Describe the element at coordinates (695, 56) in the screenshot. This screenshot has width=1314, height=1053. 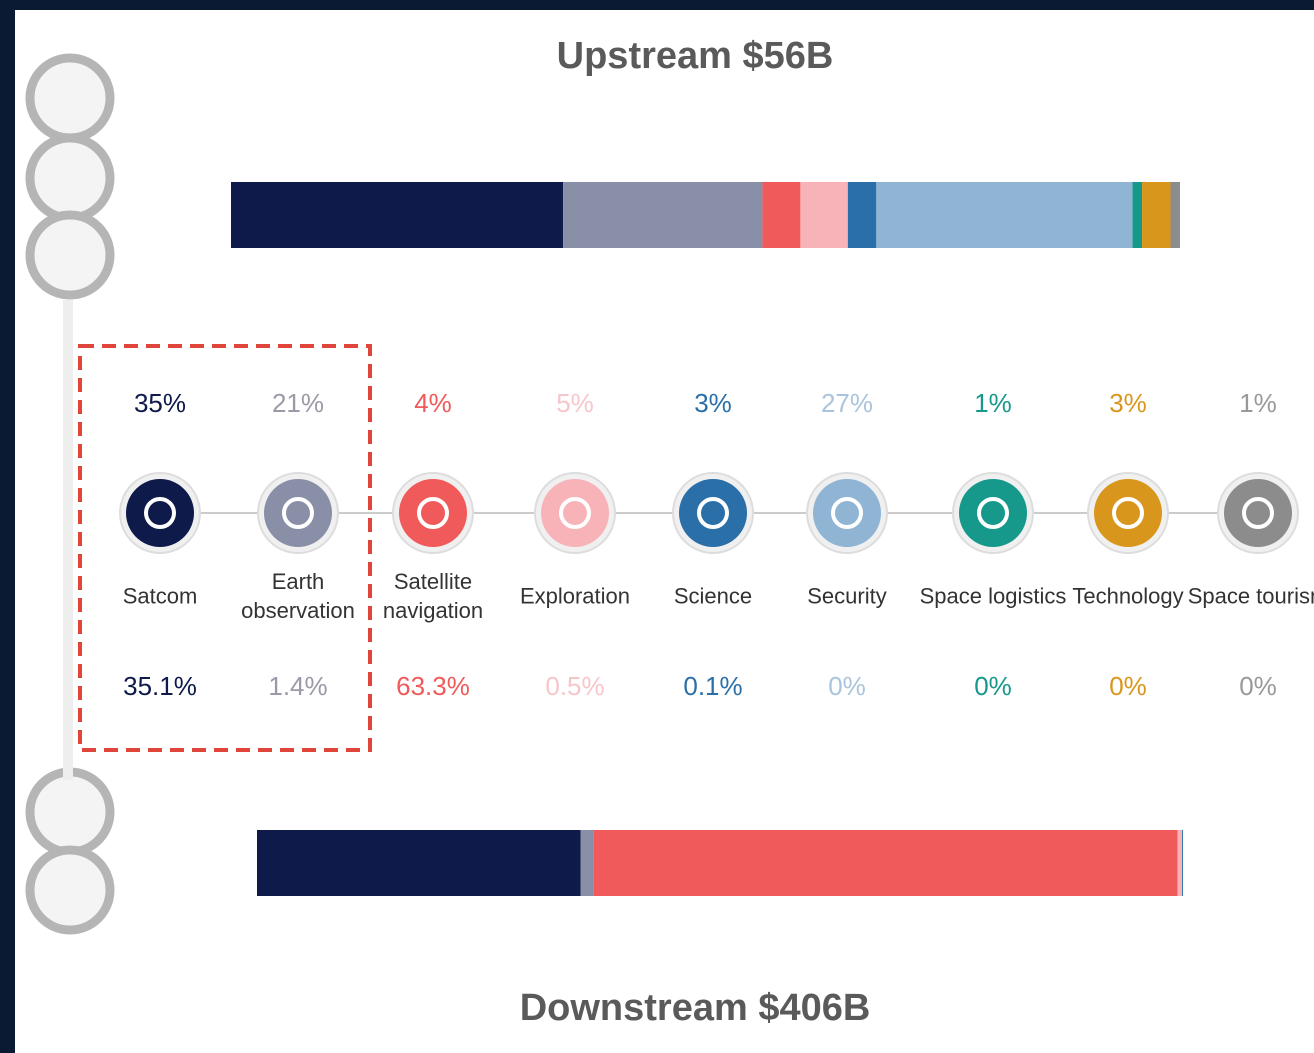
I see `upstream-title: Upstream $56B` at that location.